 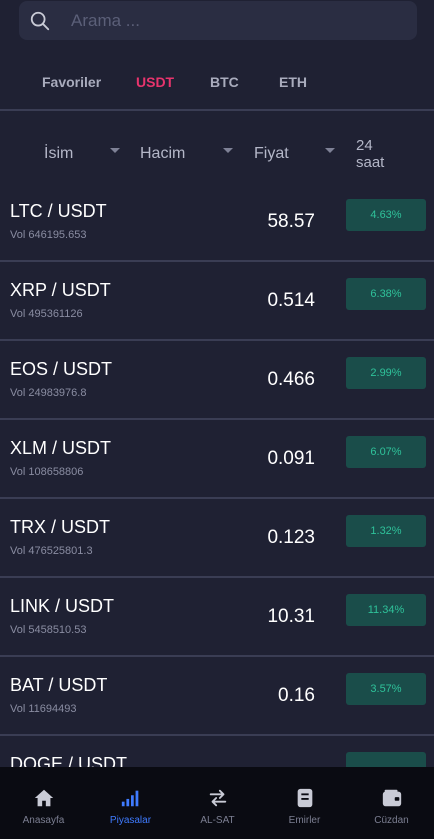 I want to click on nav-label: Piyasalar, so click(x=130, y=820).